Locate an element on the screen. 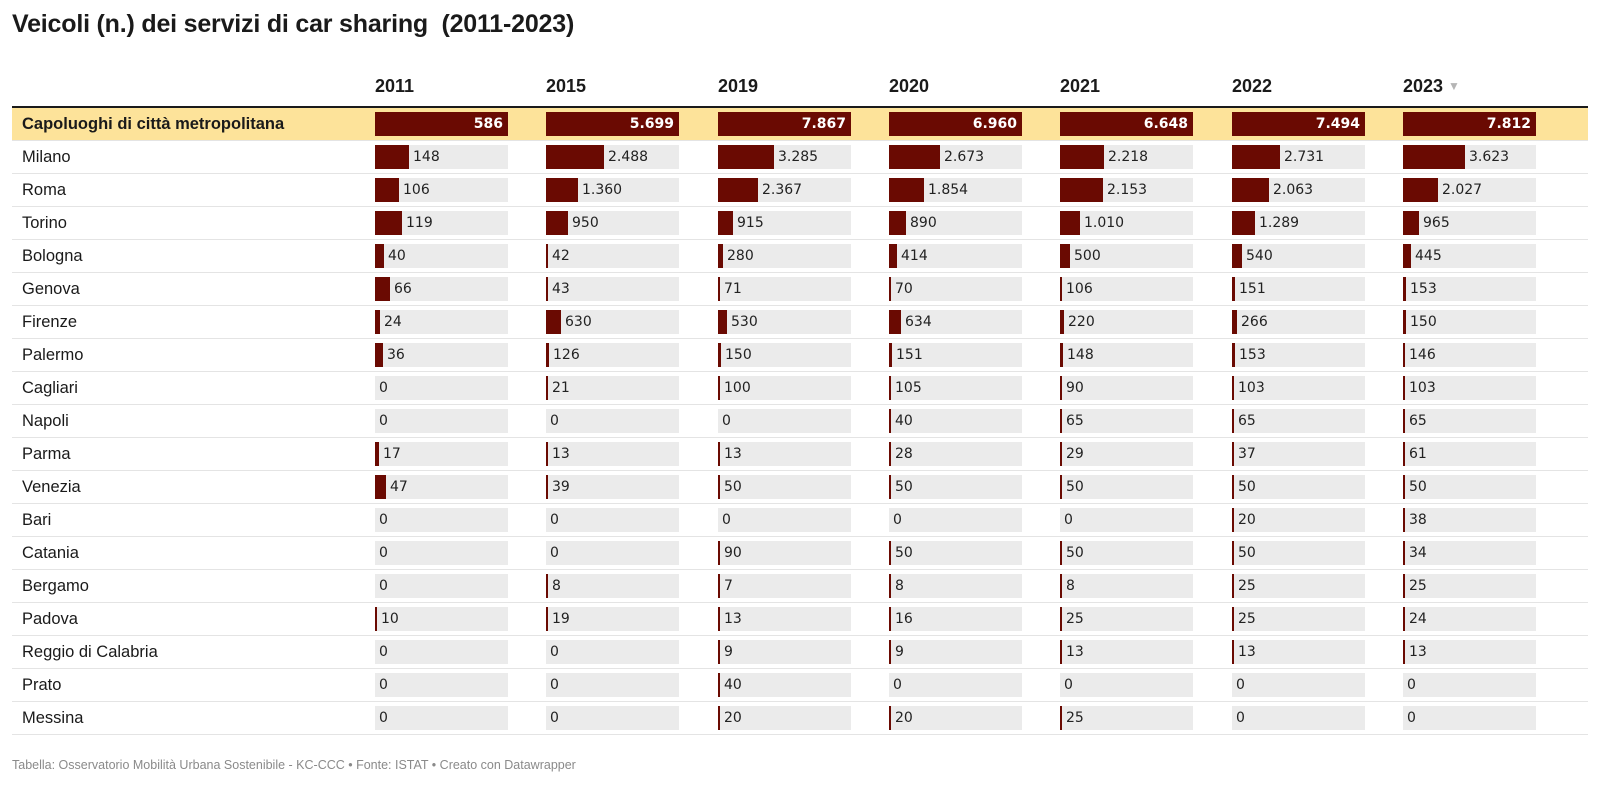 Image resolution: width=1600 pixels, height=802 pixels. column-header-2015: 2015 is located at coordinates (566, 86).